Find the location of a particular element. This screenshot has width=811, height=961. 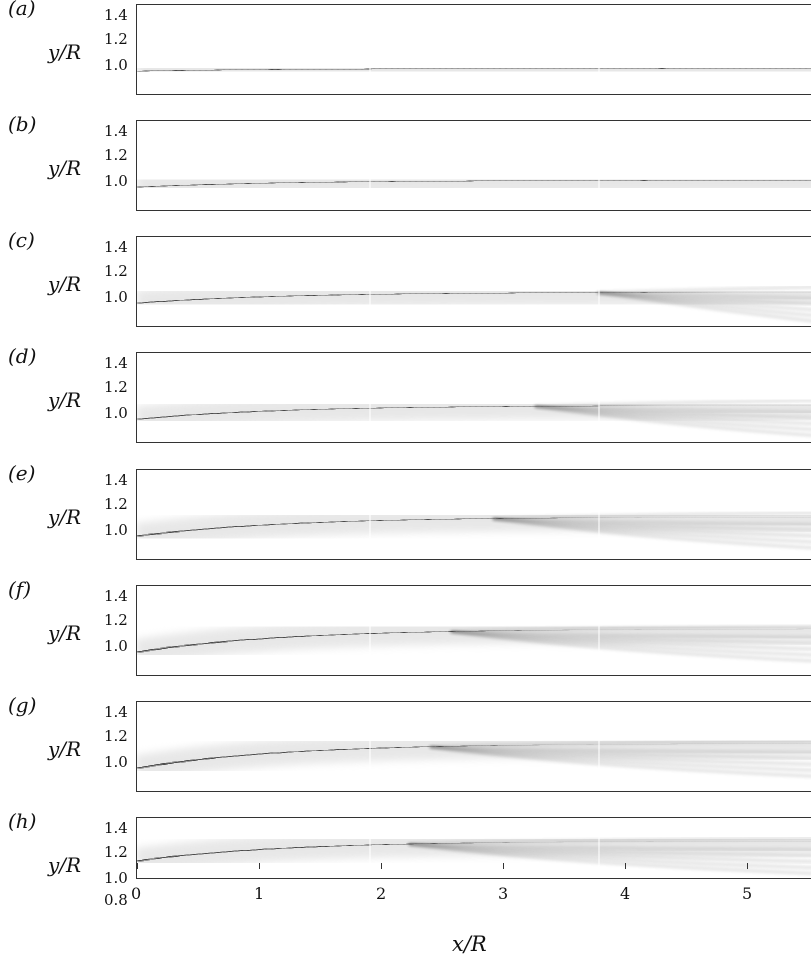

x-tick-5: 5 is located at coordinates (747, 893).